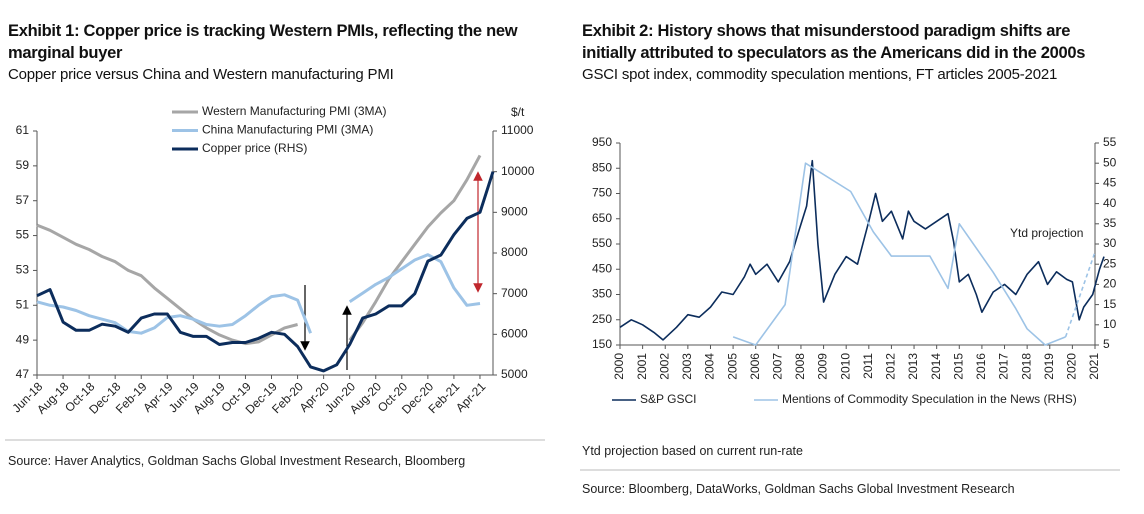  Describe the element at coordinates (732, 366) in the screenshot. I see `x-tick-label: 2005` at that location.